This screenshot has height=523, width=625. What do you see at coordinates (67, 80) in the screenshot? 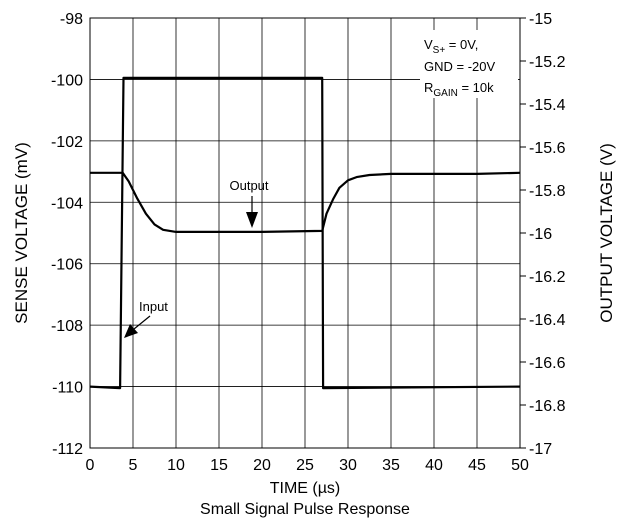
I see `left-y-tick-label: -100` at bounding box center [67, 80].